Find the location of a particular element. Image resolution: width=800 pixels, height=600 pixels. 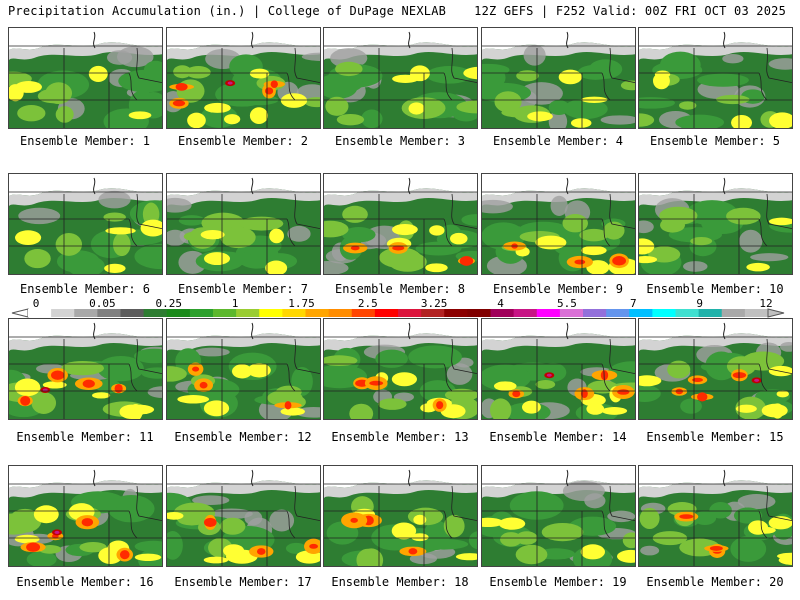

colorbar-tick-label: 1.75 is located at coordinates (301, 303).